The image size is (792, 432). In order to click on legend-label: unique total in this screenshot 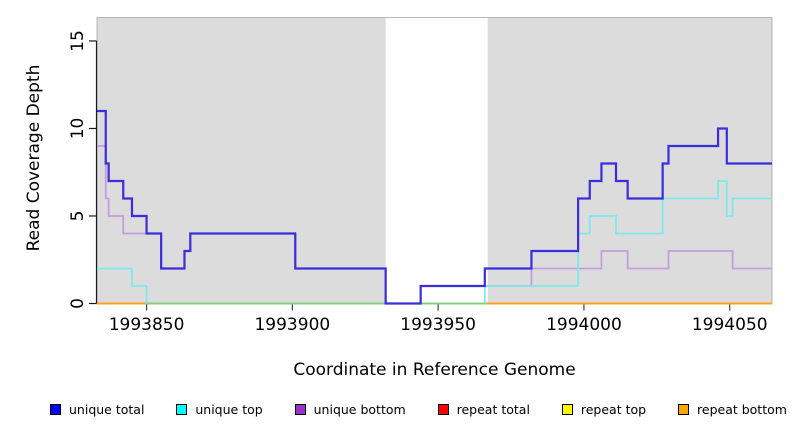, I will do `click(107, 409)`.